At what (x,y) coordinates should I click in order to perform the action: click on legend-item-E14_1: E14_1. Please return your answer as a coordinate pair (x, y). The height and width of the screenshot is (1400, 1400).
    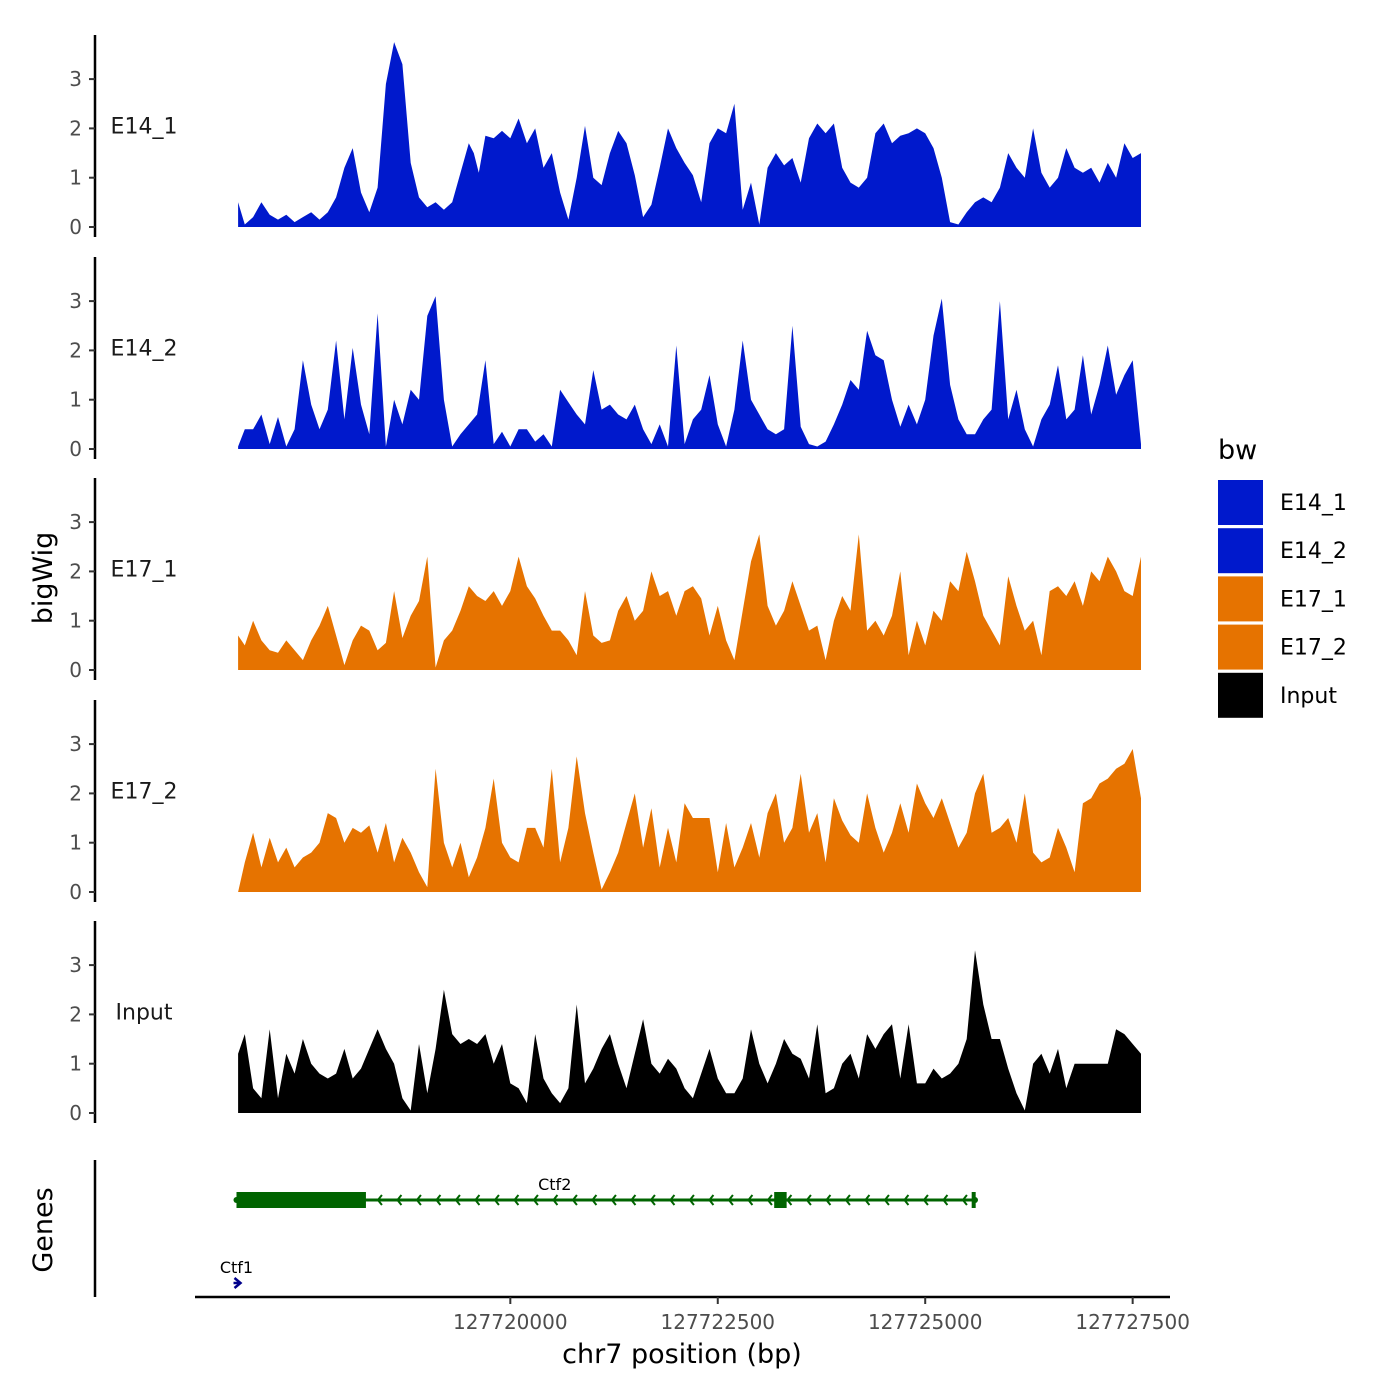
    Looking at the image, I should click on (1282, 502).